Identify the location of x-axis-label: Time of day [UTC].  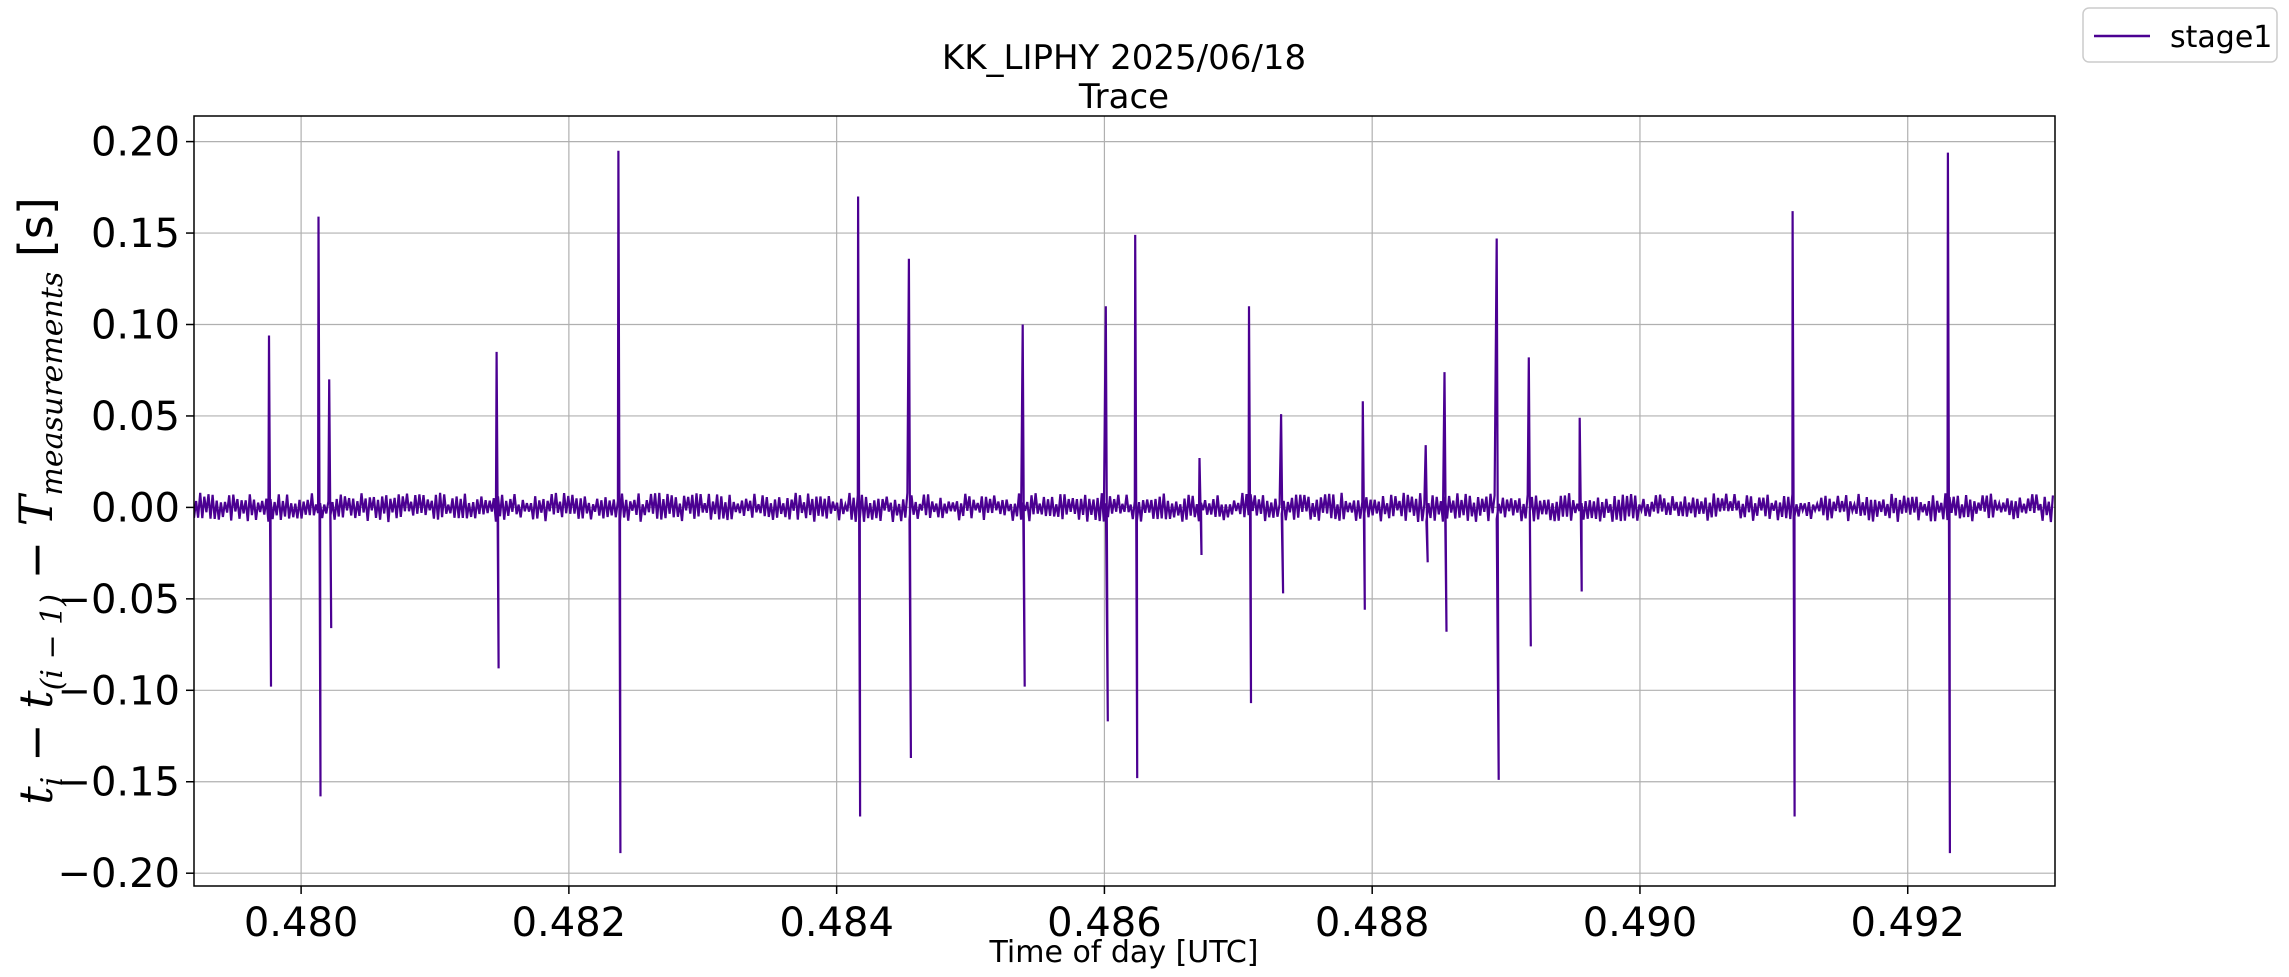
(1123, 952).